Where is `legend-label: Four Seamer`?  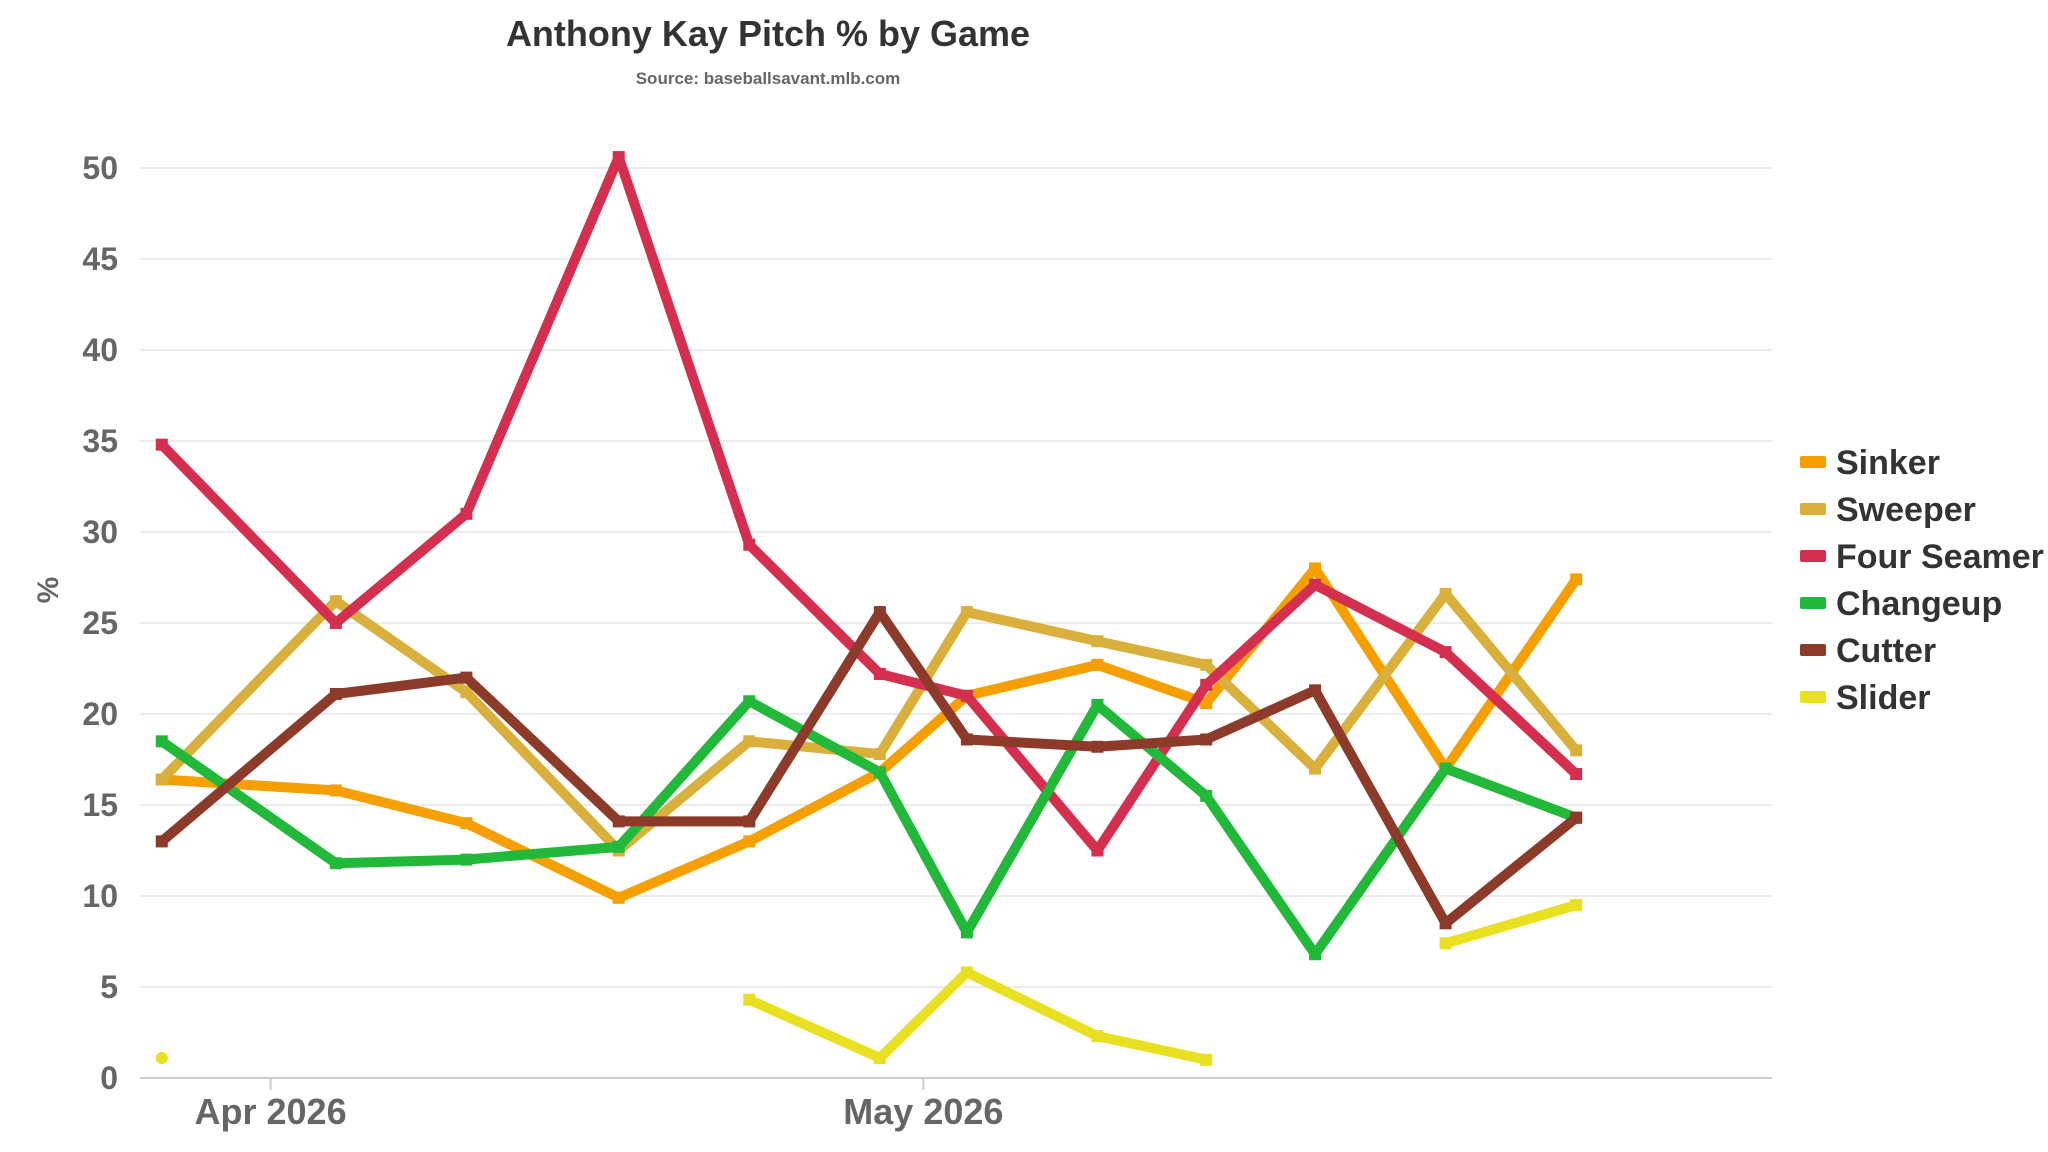
legend-label: Four Seamer is located at coordinates (1940, 557).